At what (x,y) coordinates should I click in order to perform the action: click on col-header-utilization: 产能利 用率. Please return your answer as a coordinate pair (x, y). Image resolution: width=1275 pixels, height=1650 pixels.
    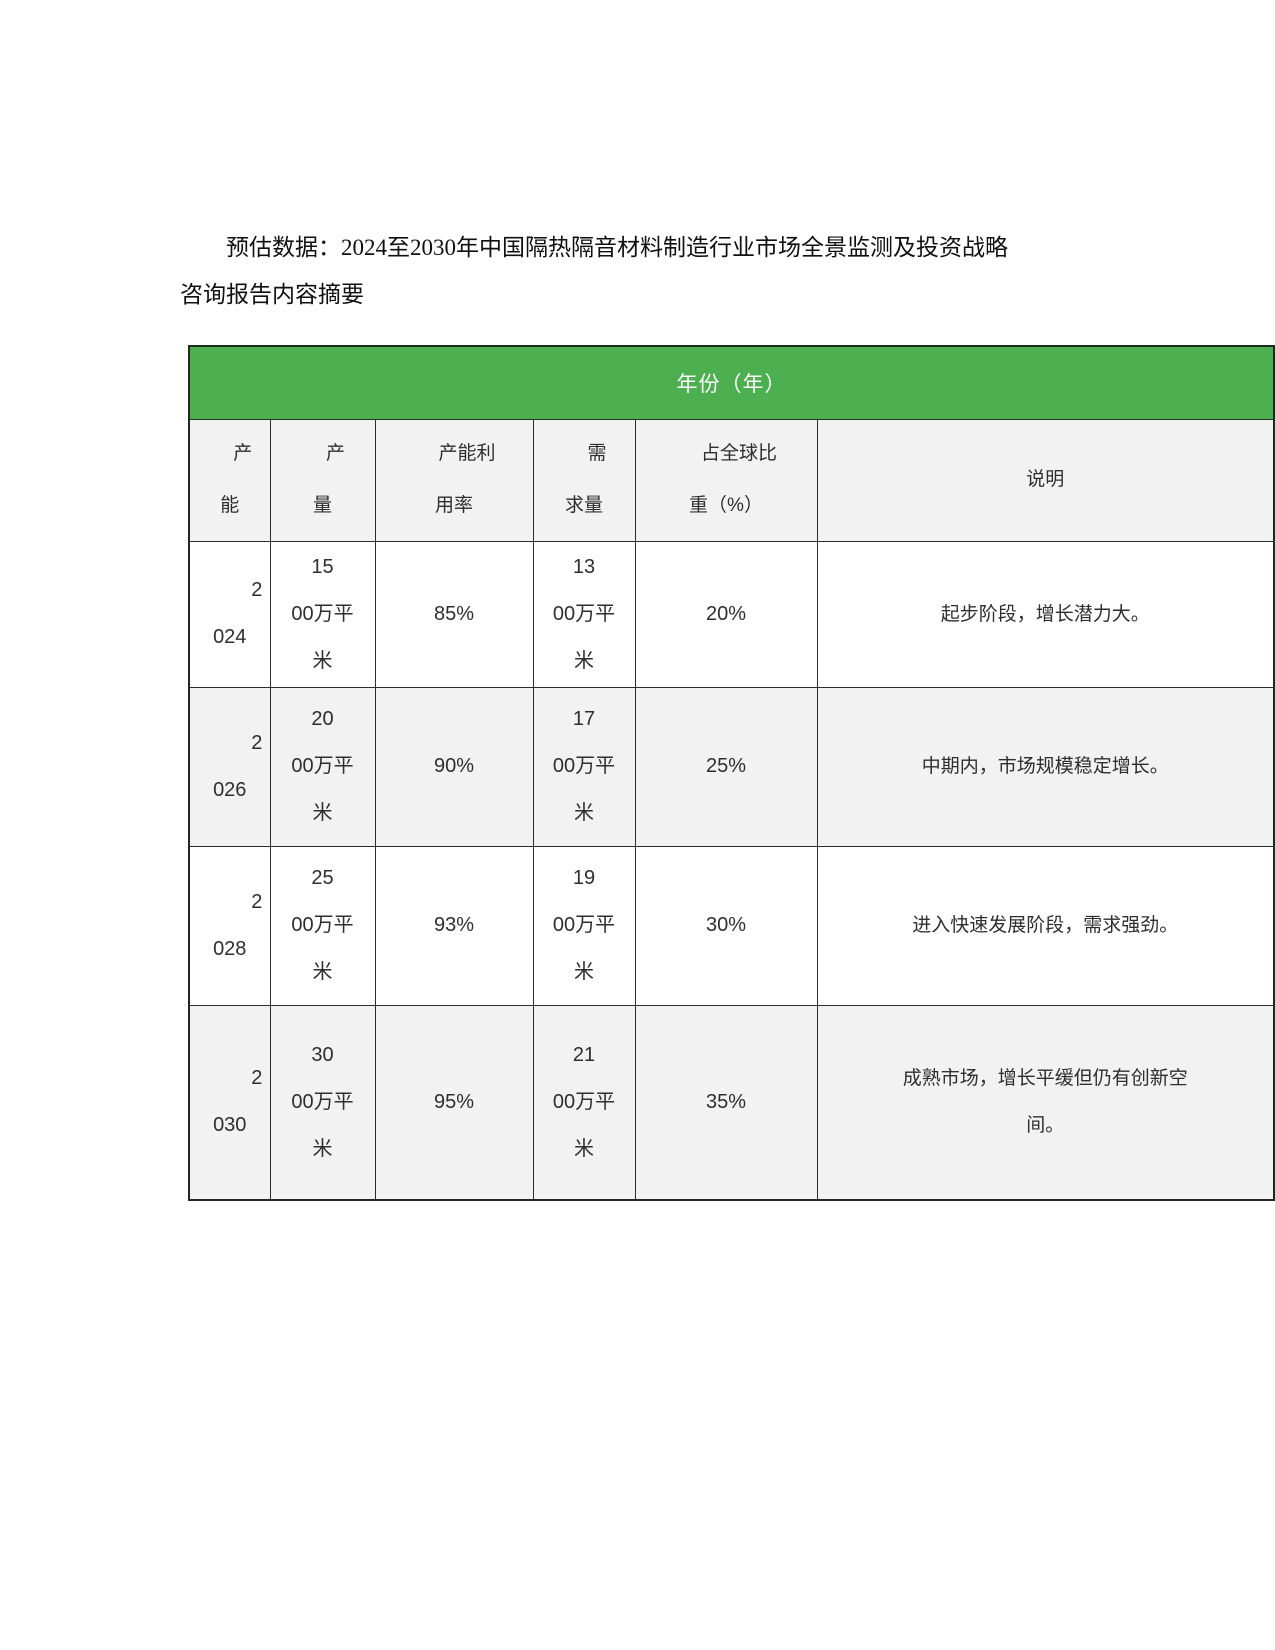
    Looking at the image, I should click on (454, 480).